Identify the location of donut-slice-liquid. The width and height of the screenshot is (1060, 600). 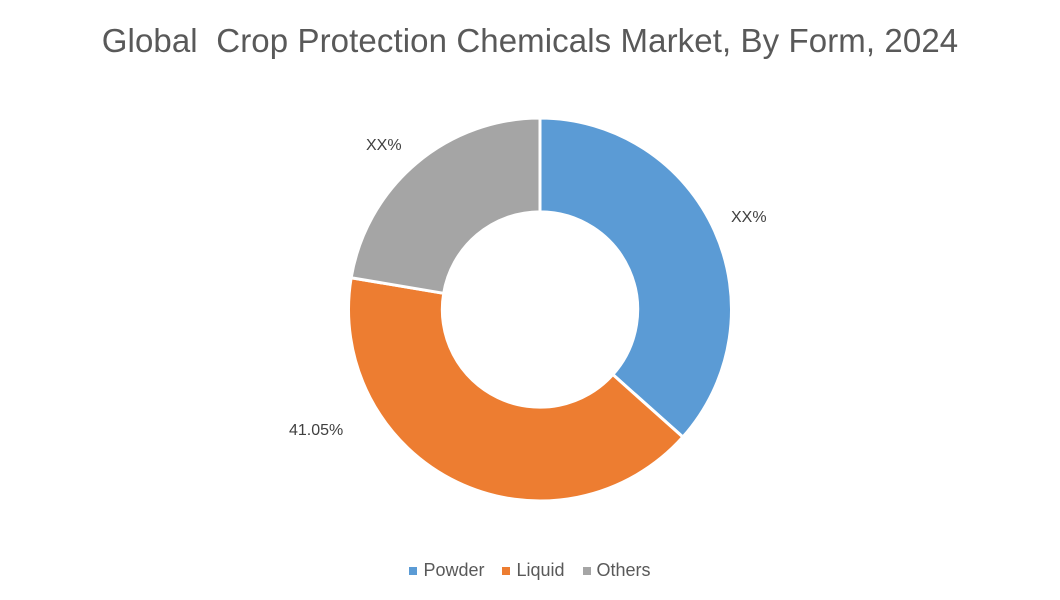
(516, 389).